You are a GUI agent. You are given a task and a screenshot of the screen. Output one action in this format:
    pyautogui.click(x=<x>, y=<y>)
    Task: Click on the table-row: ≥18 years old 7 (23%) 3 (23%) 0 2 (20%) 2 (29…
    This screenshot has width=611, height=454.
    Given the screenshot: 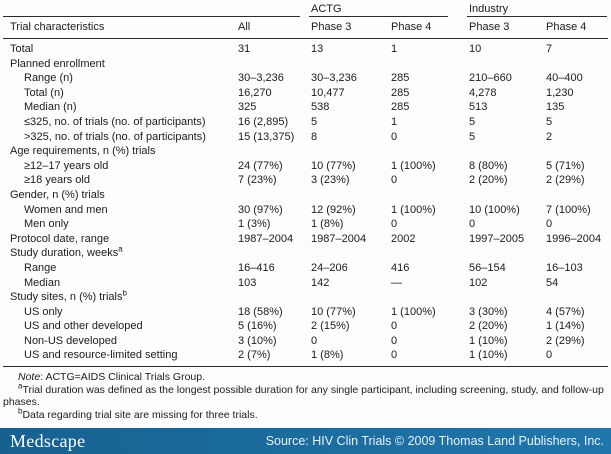 What is the action you would take?
    pyautogui.click(x=305, y=180)
    